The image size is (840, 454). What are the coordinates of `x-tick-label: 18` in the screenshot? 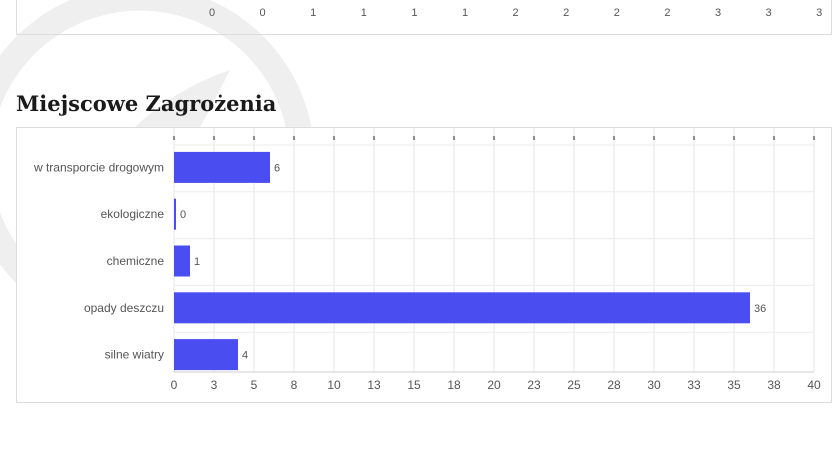 It's located at (454, 385).